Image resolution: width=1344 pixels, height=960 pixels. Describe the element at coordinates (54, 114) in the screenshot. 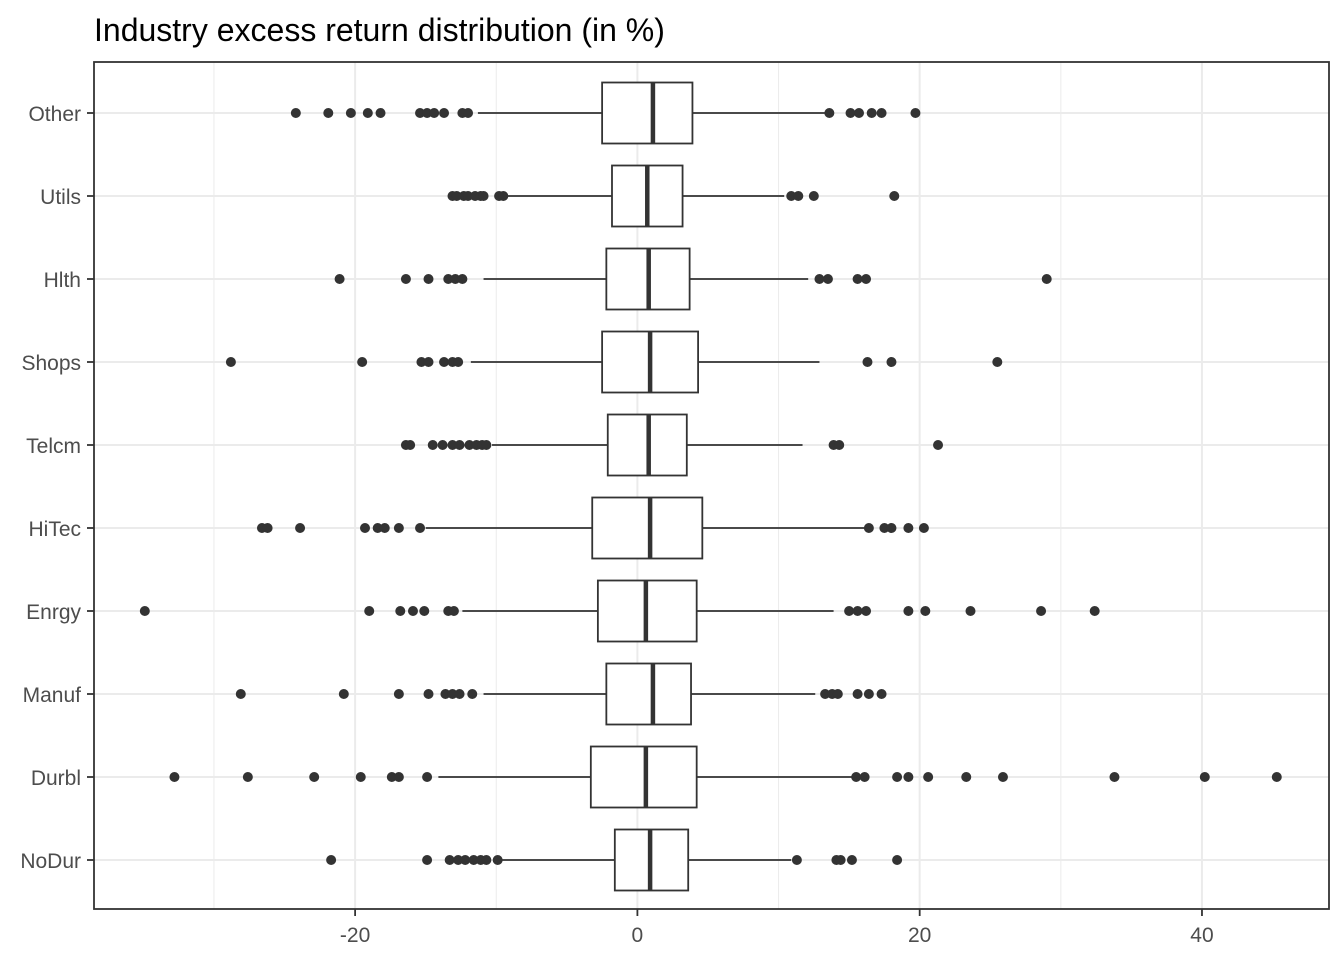

I see `y-tick-label: Other` at that location.